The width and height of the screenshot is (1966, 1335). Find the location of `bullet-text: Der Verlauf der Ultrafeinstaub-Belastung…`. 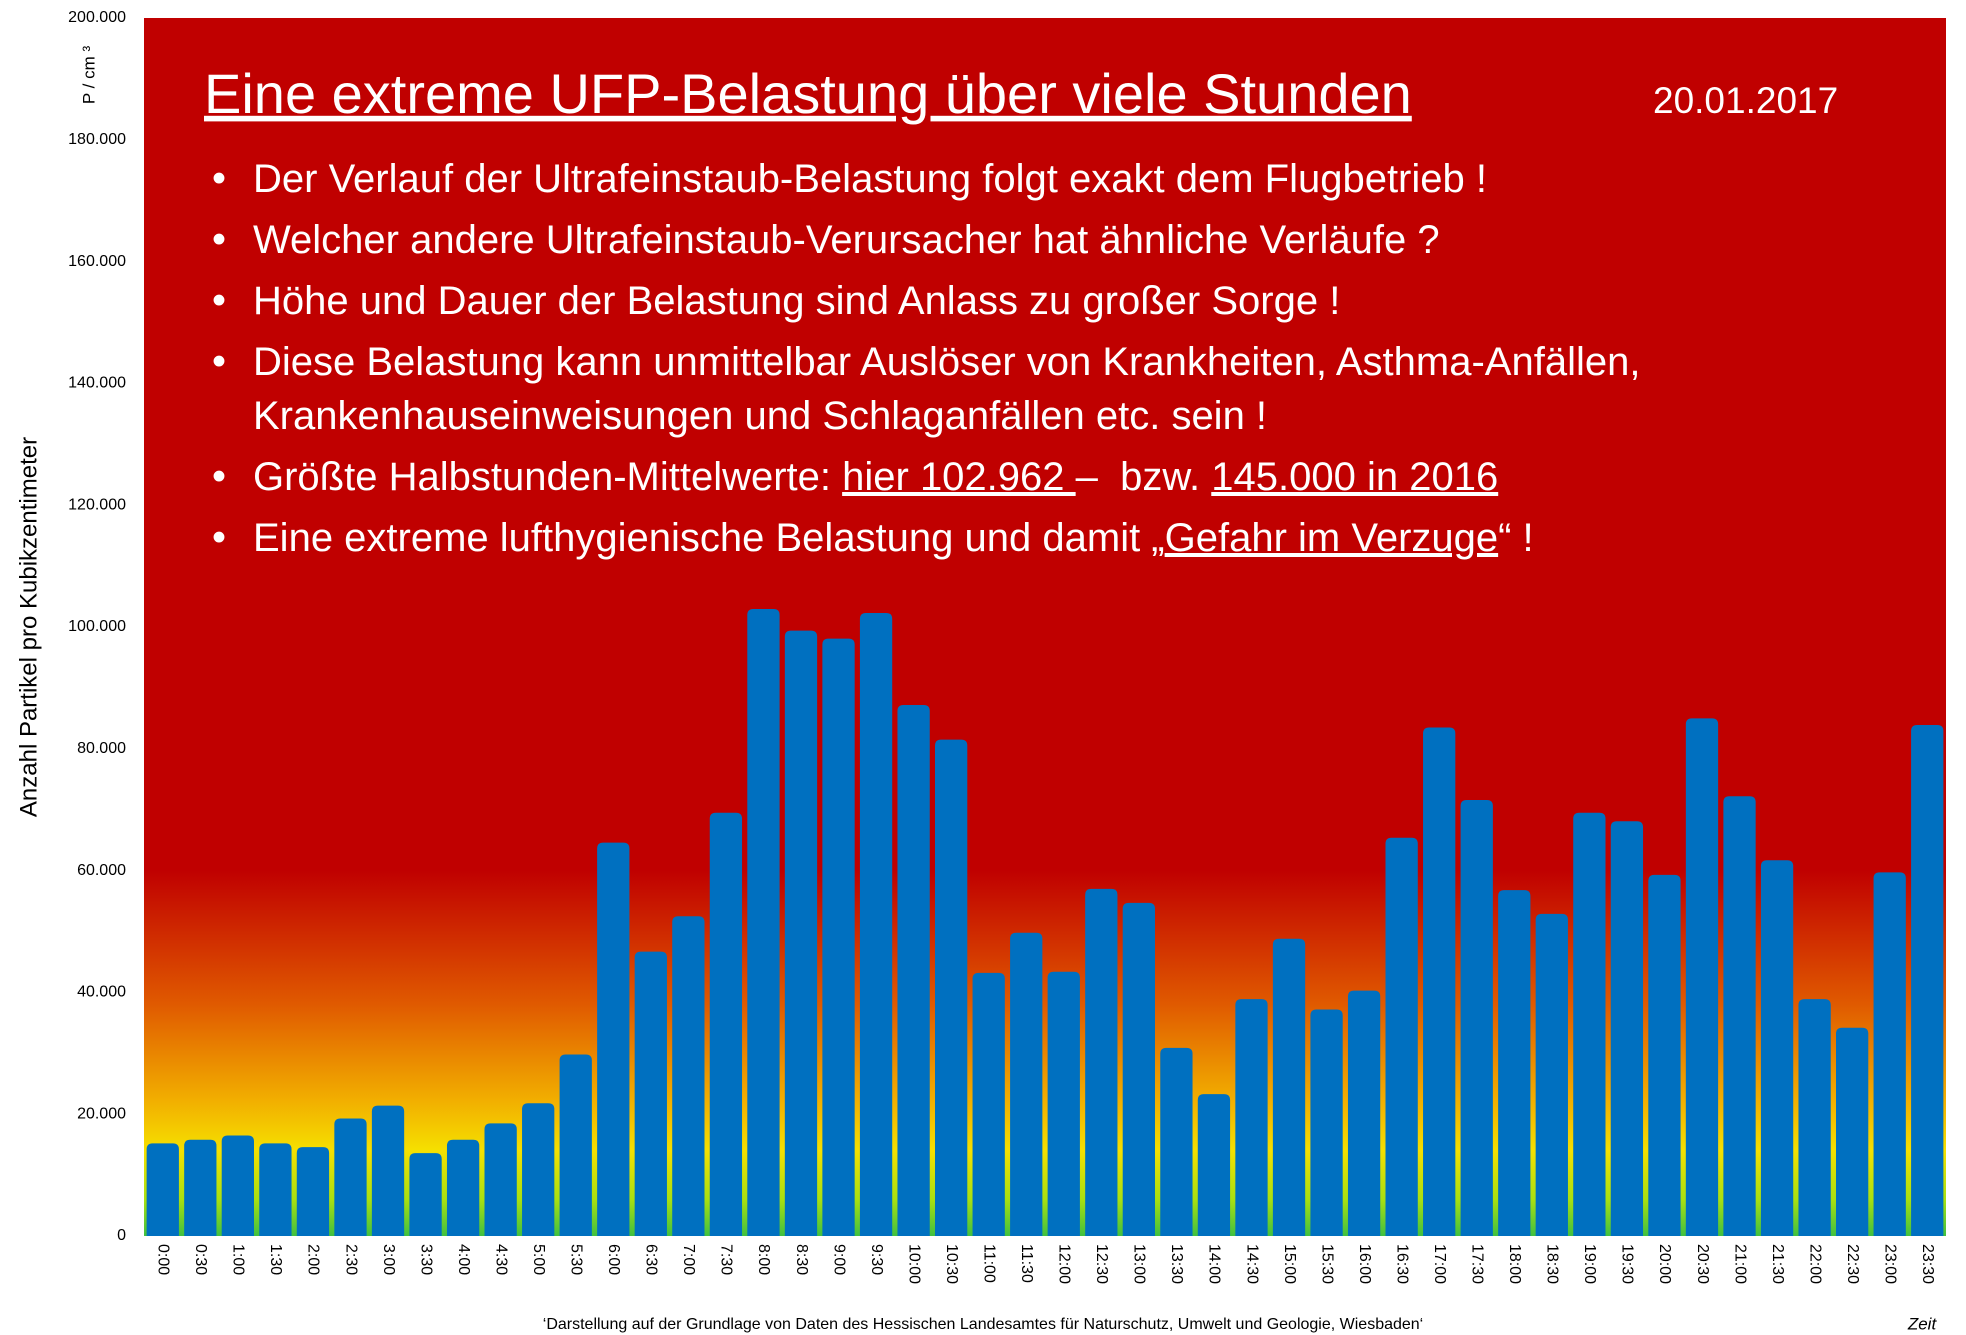

bullet-text: Der Verlauf der Ultrafeinstaub-Belastung… is located at coordinates (870, 179).